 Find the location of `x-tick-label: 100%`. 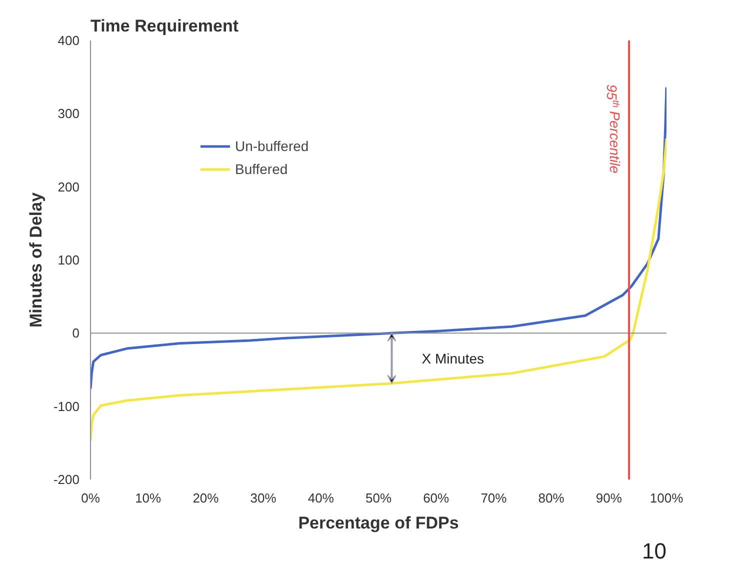

x-tick-label: 100% is located at coordinates (667, 498).